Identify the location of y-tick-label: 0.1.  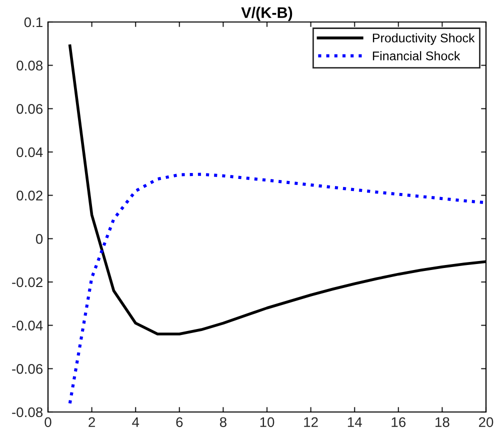
(33, 22).